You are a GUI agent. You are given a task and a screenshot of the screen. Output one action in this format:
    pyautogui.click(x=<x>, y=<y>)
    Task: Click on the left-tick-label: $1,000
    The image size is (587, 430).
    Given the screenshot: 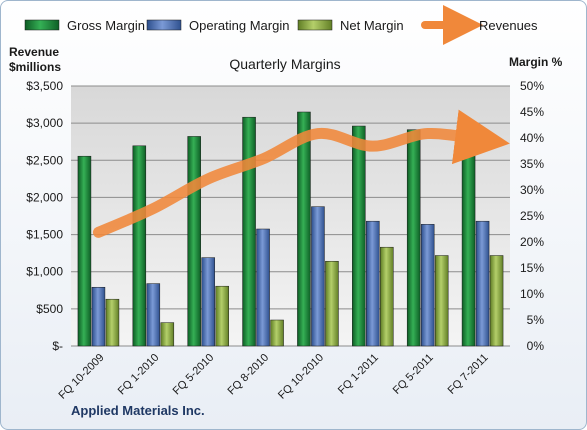 What is the action you would take?
    pyautogui.click(x=44, y=272)
    